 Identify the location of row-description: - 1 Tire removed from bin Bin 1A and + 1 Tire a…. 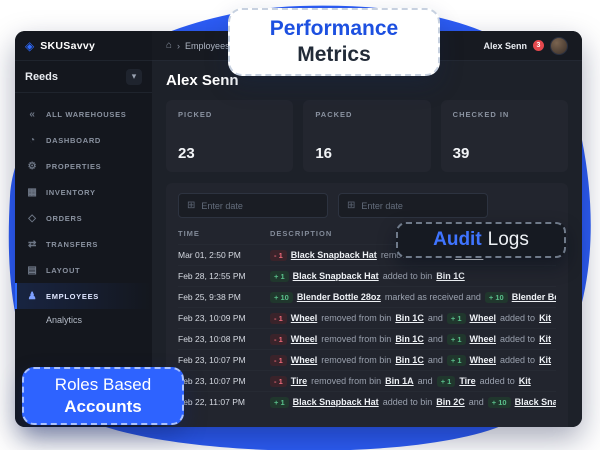
(413, 381).